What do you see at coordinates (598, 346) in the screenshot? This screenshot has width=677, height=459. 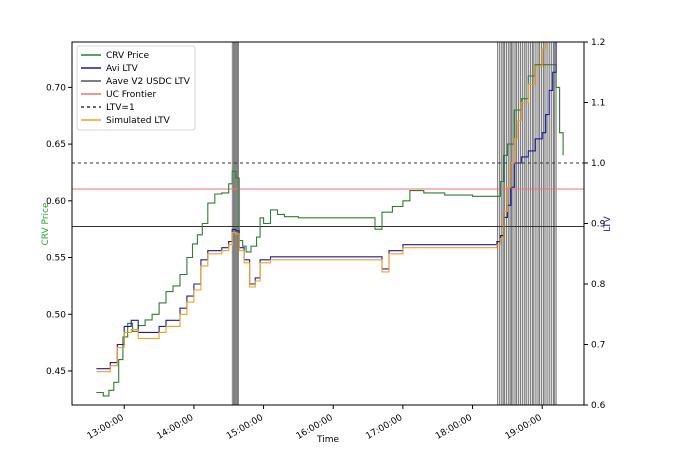 I see `right-tick-label: 0.7` at bounding box center [598, 346].